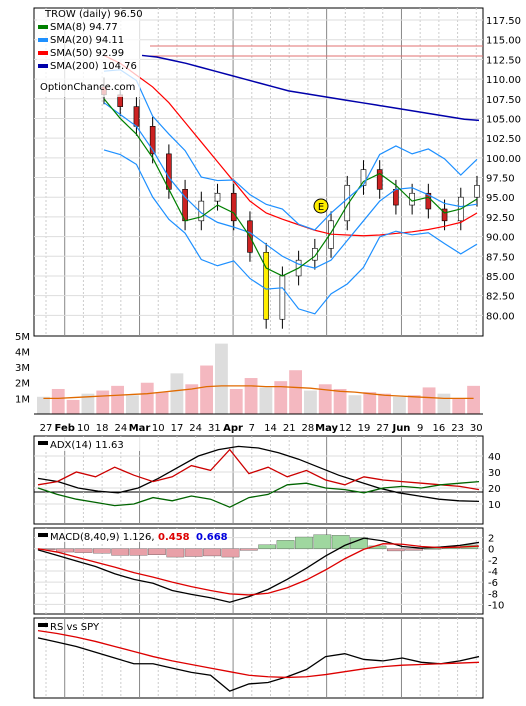  Describe the element at coordinates (93, 66) in the screenshot. I see `legend-label: SMA(200) 104.76` at that location.